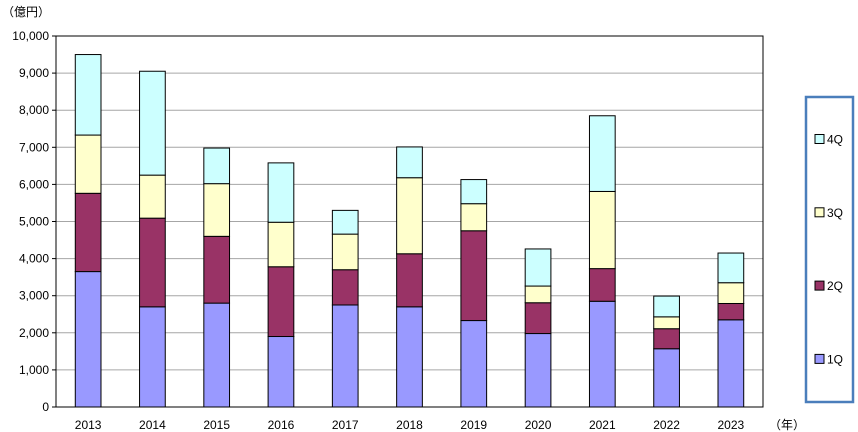 This screenshot has width=858, height=432. Describe the element at coordinates (835, 286) in the screenshot. I see `legend-label-2Q: 2Q` at that location.